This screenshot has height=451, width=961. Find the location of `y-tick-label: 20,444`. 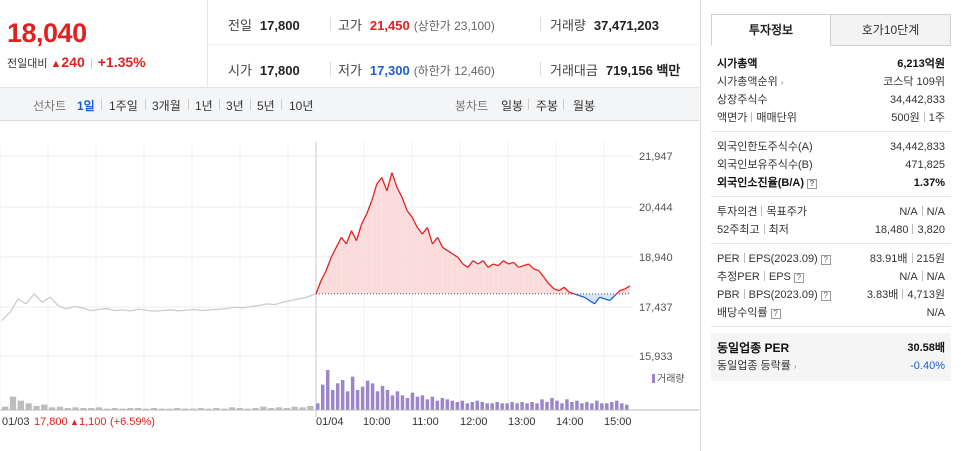

y-tick-label: 20,444 is located at coordinates (656, 208).